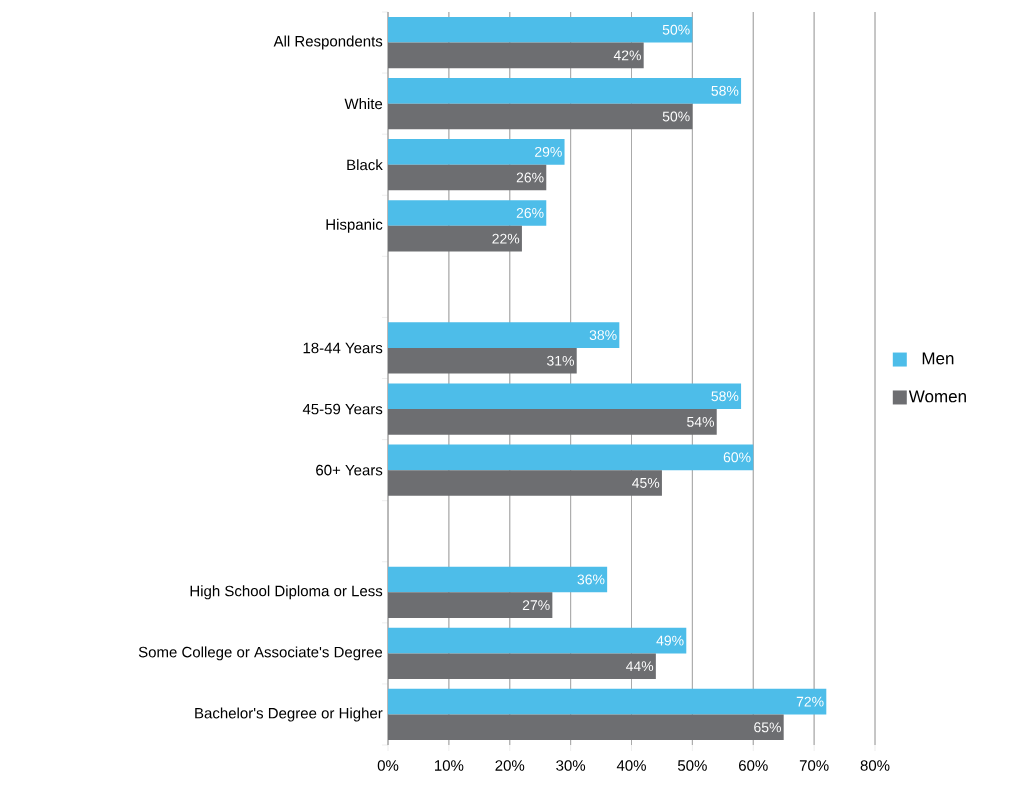 This screenshot has height=795, width=1009. What do you see at coordinates (506, 238) in the screenshot?
I see `data-label: 22%` at bounding box center [506, 238].